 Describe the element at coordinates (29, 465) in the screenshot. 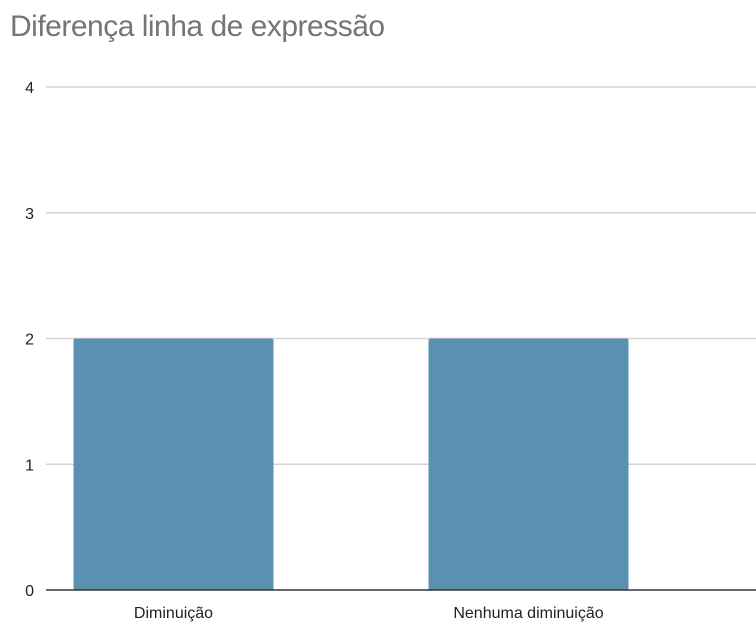

I see `y-tick-label: 1` at that location.